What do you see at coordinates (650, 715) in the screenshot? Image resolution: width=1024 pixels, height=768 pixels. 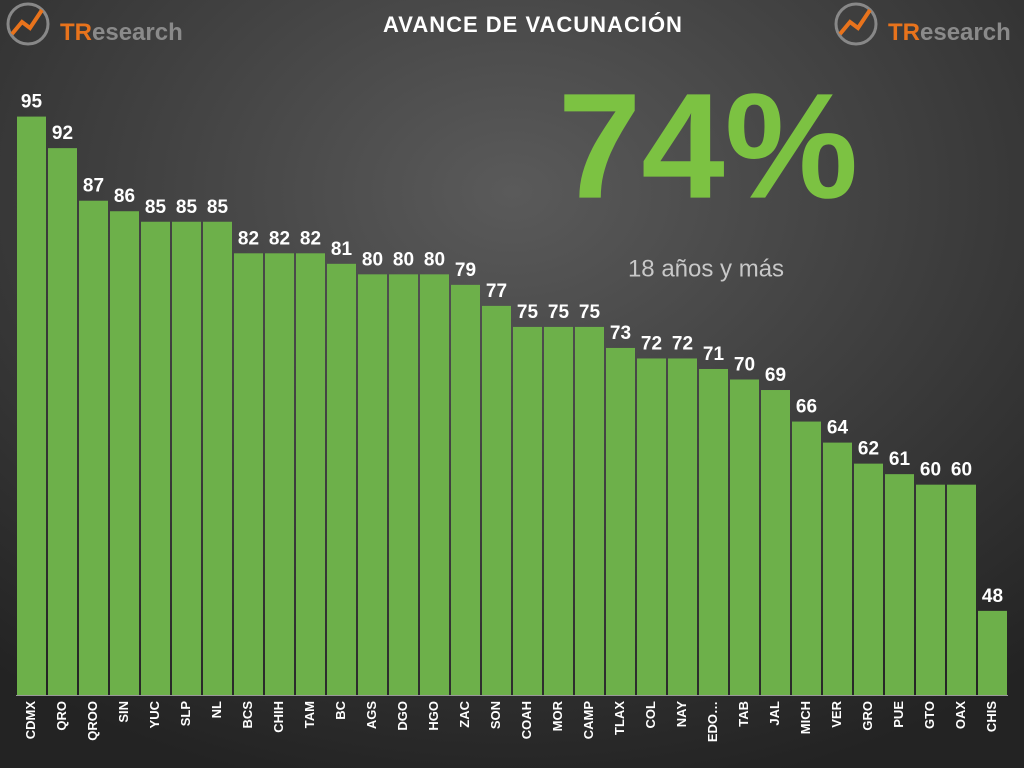 I see `x-tick-label: COL` at bounding box center [650, 715].